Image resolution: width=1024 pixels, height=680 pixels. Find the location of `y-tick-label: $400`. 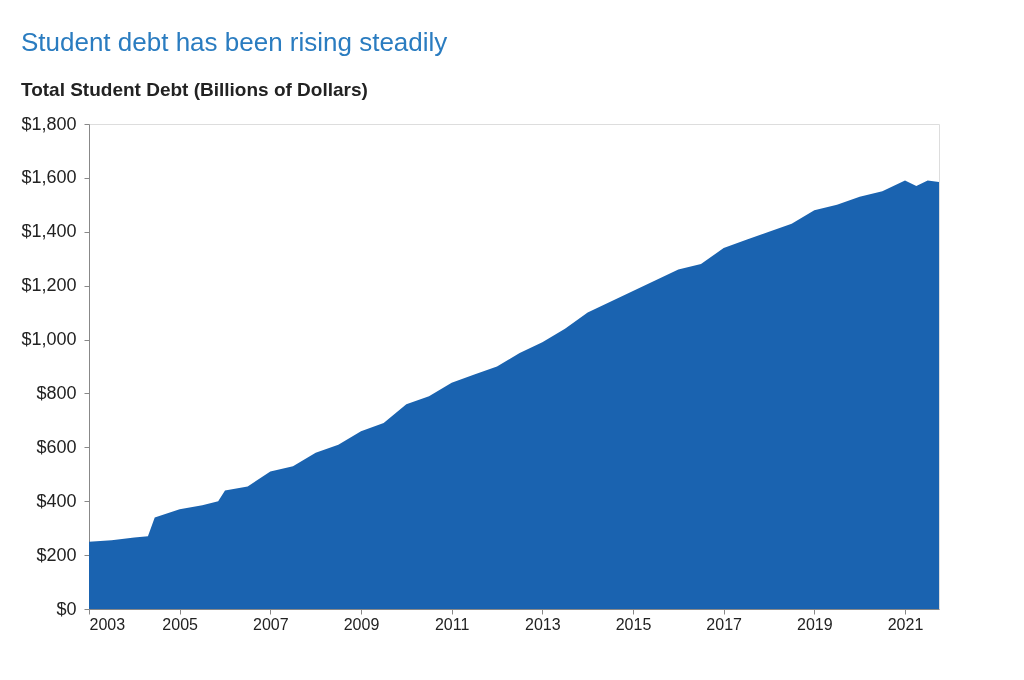

y-tick-label: $400 is located at coordinates (56, 500).